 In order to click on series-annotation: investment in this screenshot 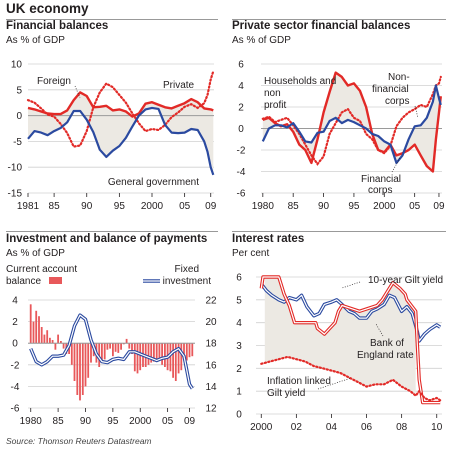, I will do `click(187, 281)`.